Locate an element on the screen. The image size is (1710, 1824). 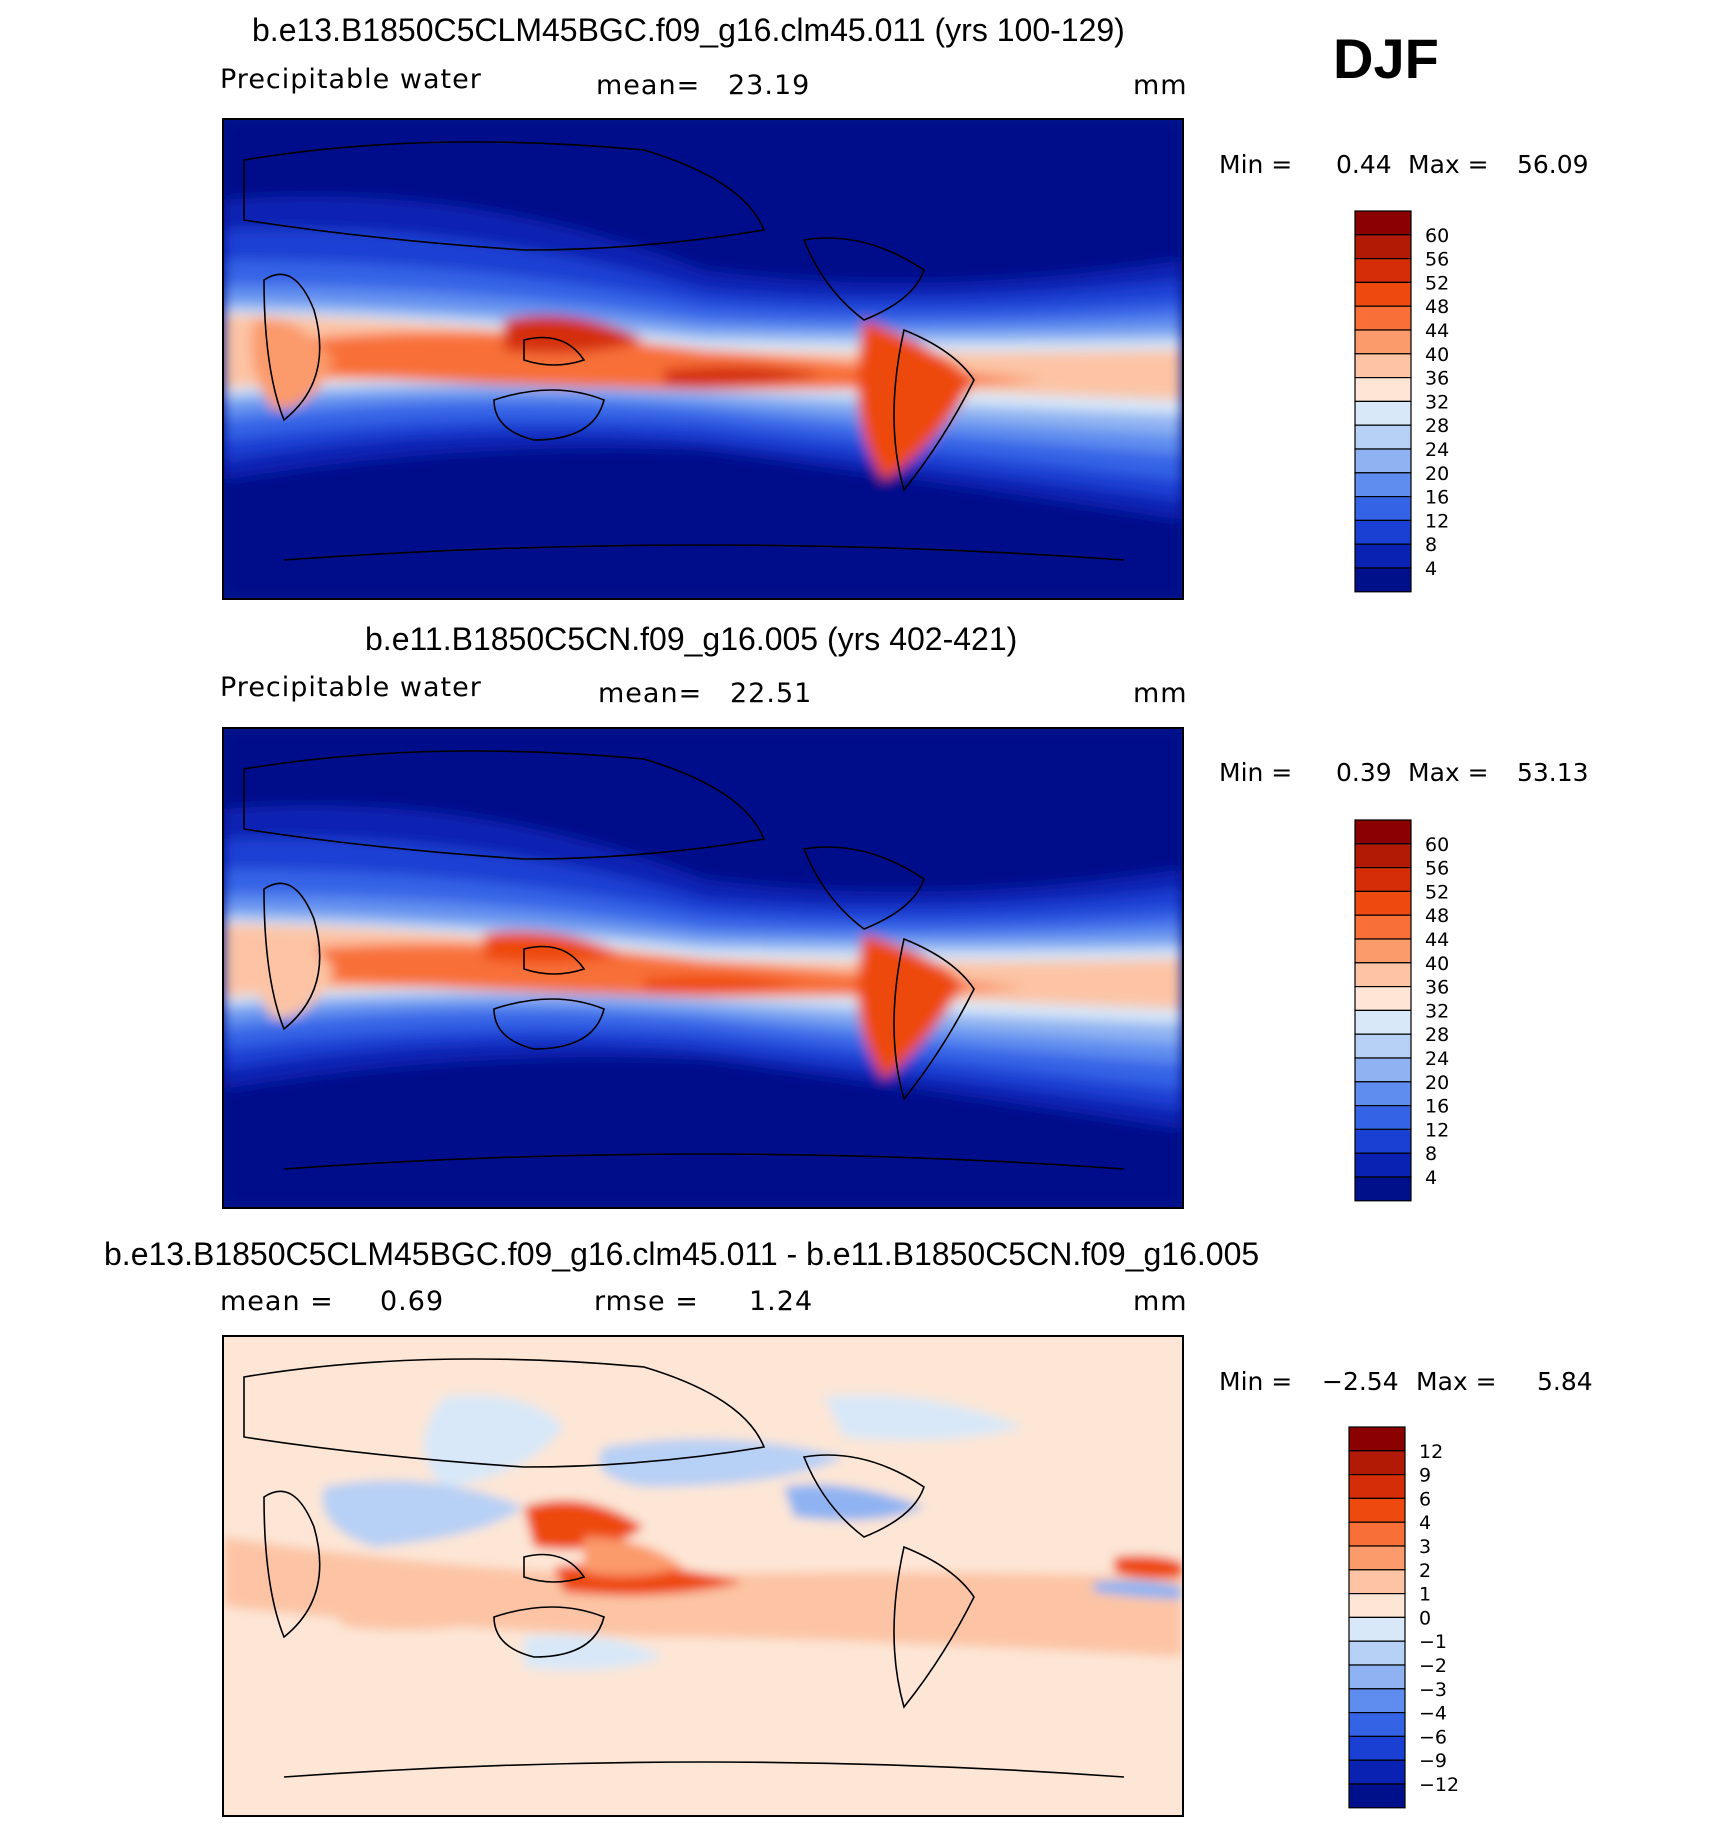
panel1-min-value: 0.44 is located at coordinates (1364, 164).